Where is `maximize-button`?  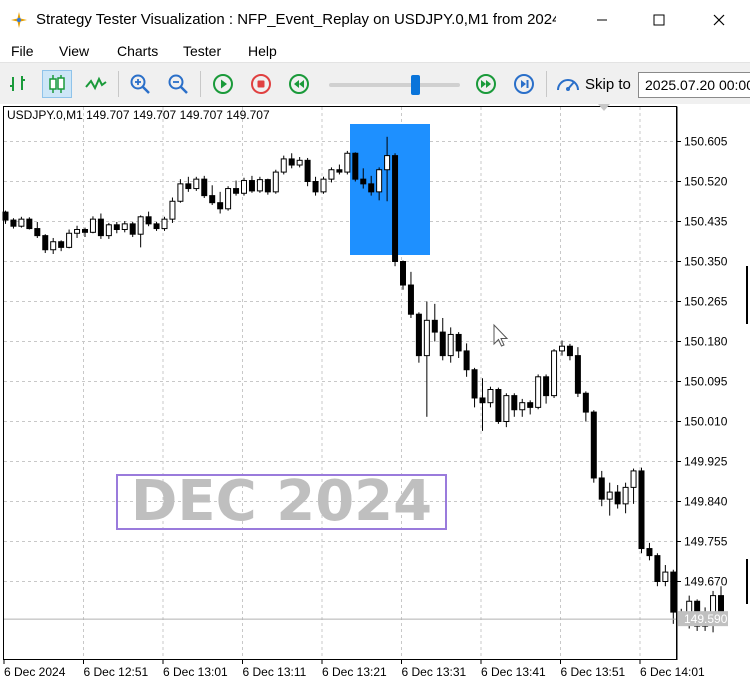
maximize-button is located at coordinates (659, 20).